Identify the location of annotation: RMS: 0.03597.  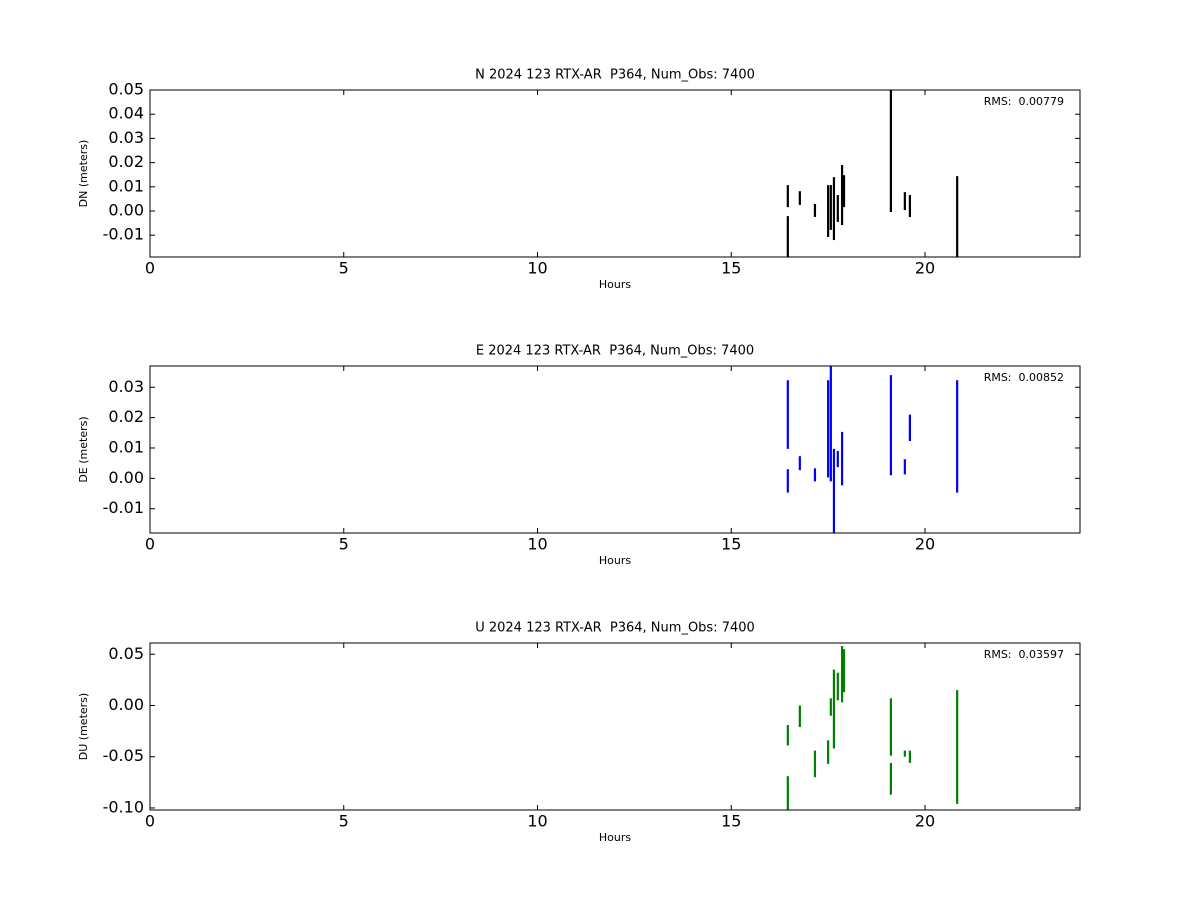
(1024, 654).